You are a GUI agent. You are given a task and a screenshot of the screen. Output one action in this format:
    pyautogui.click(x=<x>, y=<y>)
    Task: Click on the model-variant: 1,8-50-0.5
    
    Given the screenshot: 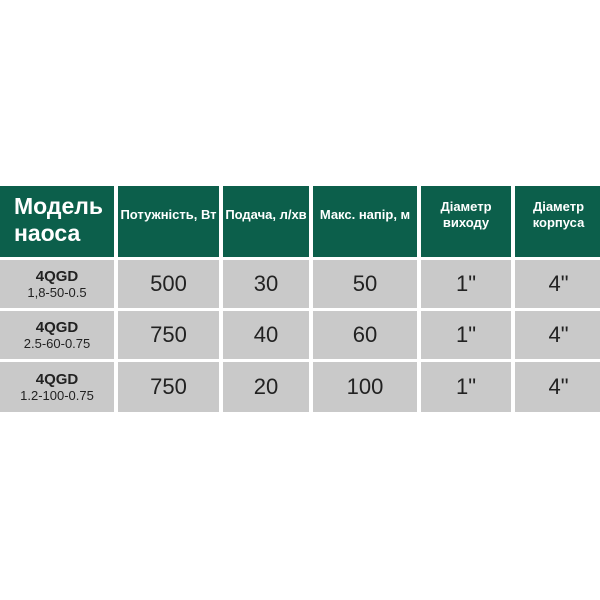 What is the action you would take?
    pyautogui.click(x=57, y=292)
    